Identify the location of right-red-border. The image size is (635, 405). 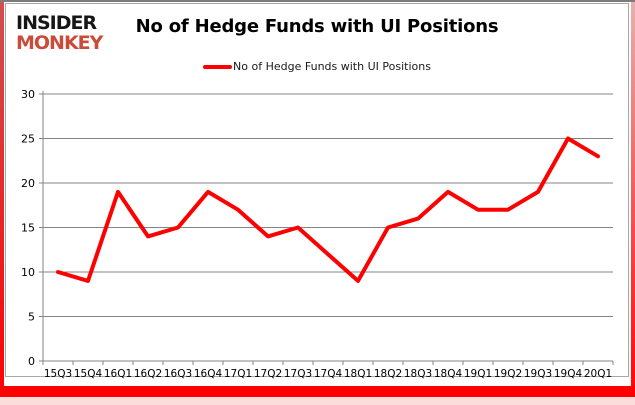
(633, 203).